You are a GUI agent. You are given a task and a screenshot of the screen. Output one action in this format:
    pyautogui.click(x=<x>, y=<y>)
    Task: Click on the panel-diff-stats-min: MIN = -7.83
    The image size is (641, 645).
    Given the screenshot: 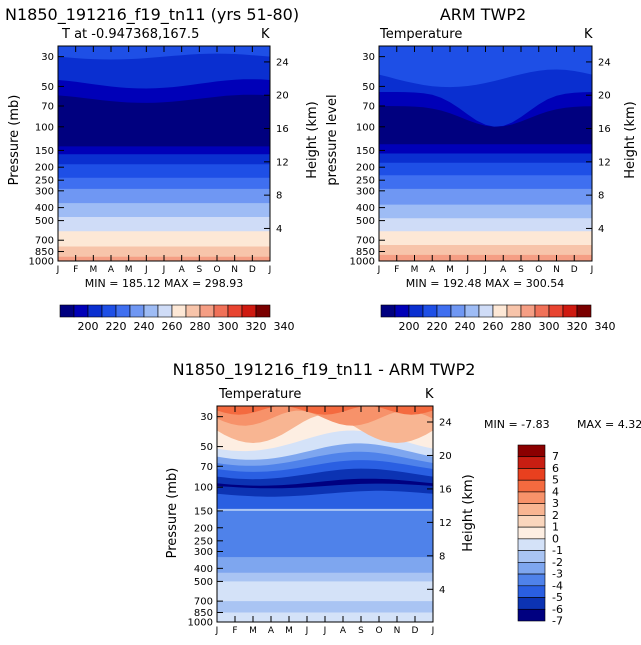 What is the action you would take?
    pyautogui.click(x=517, y=424)
    